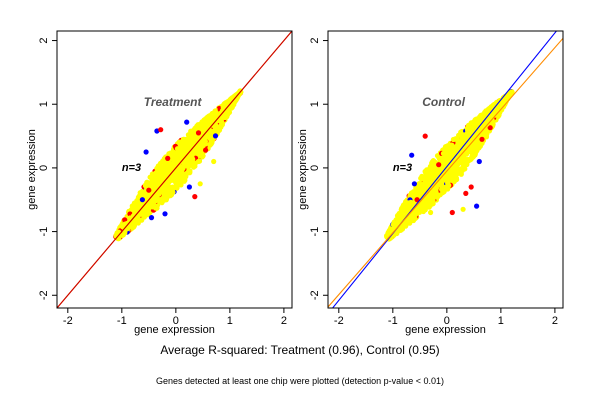  Describe the element at coordinates (393, 321) in the screenshot. I see `x-tick-label: -1` at that location.